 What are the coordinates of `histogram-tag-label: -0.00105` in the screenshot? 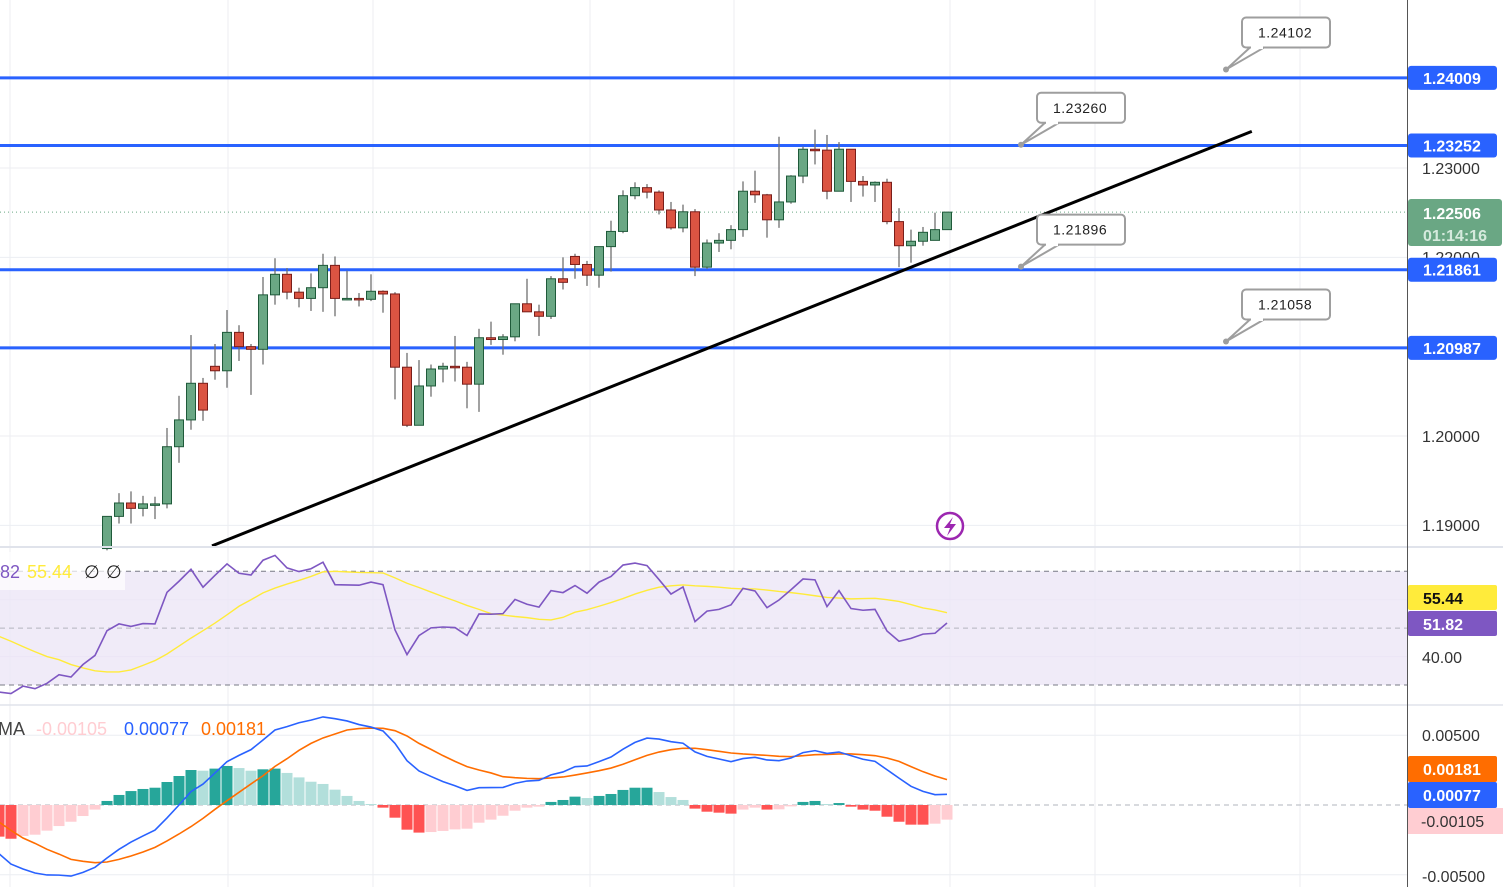 It's located at (1452, 822).